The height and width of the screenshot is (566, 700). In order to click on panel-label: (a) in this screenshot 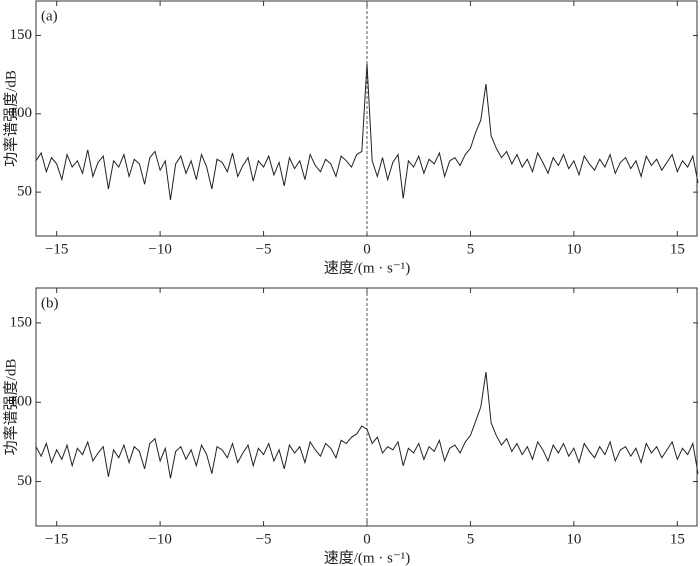, I will do `click(49, 16)`.